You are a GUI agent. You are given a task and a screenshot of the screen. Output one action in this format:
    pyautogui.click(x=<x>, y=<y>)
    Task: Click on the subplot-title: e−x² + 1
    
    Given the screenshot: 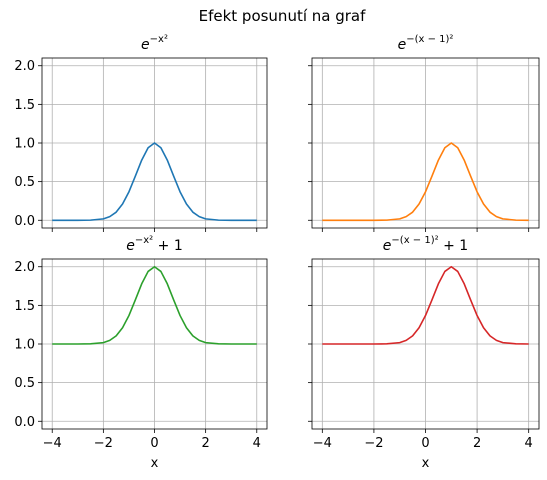 What is the action you would take?
    pyautogui.click(x=154, y=244)
    